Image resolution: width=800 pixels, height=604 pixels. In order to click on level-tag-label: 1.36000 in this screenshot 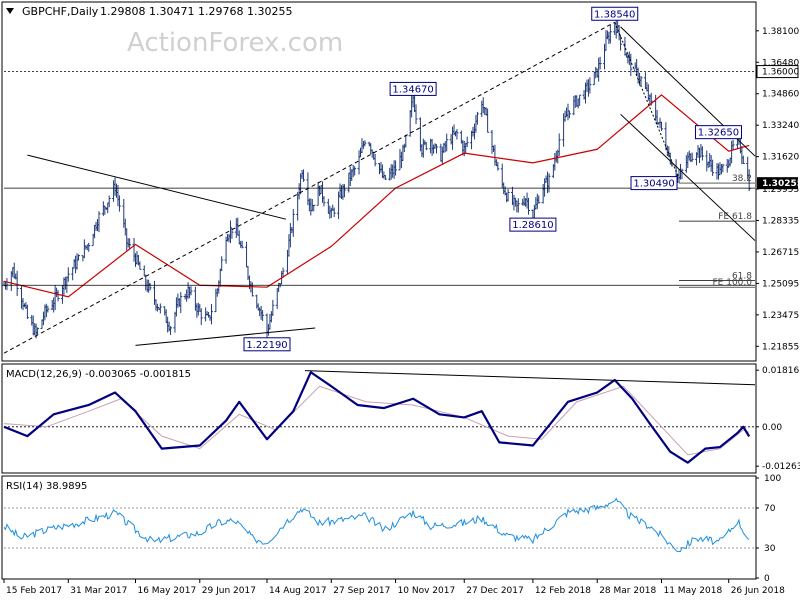, I will do `click(780, 73)`.